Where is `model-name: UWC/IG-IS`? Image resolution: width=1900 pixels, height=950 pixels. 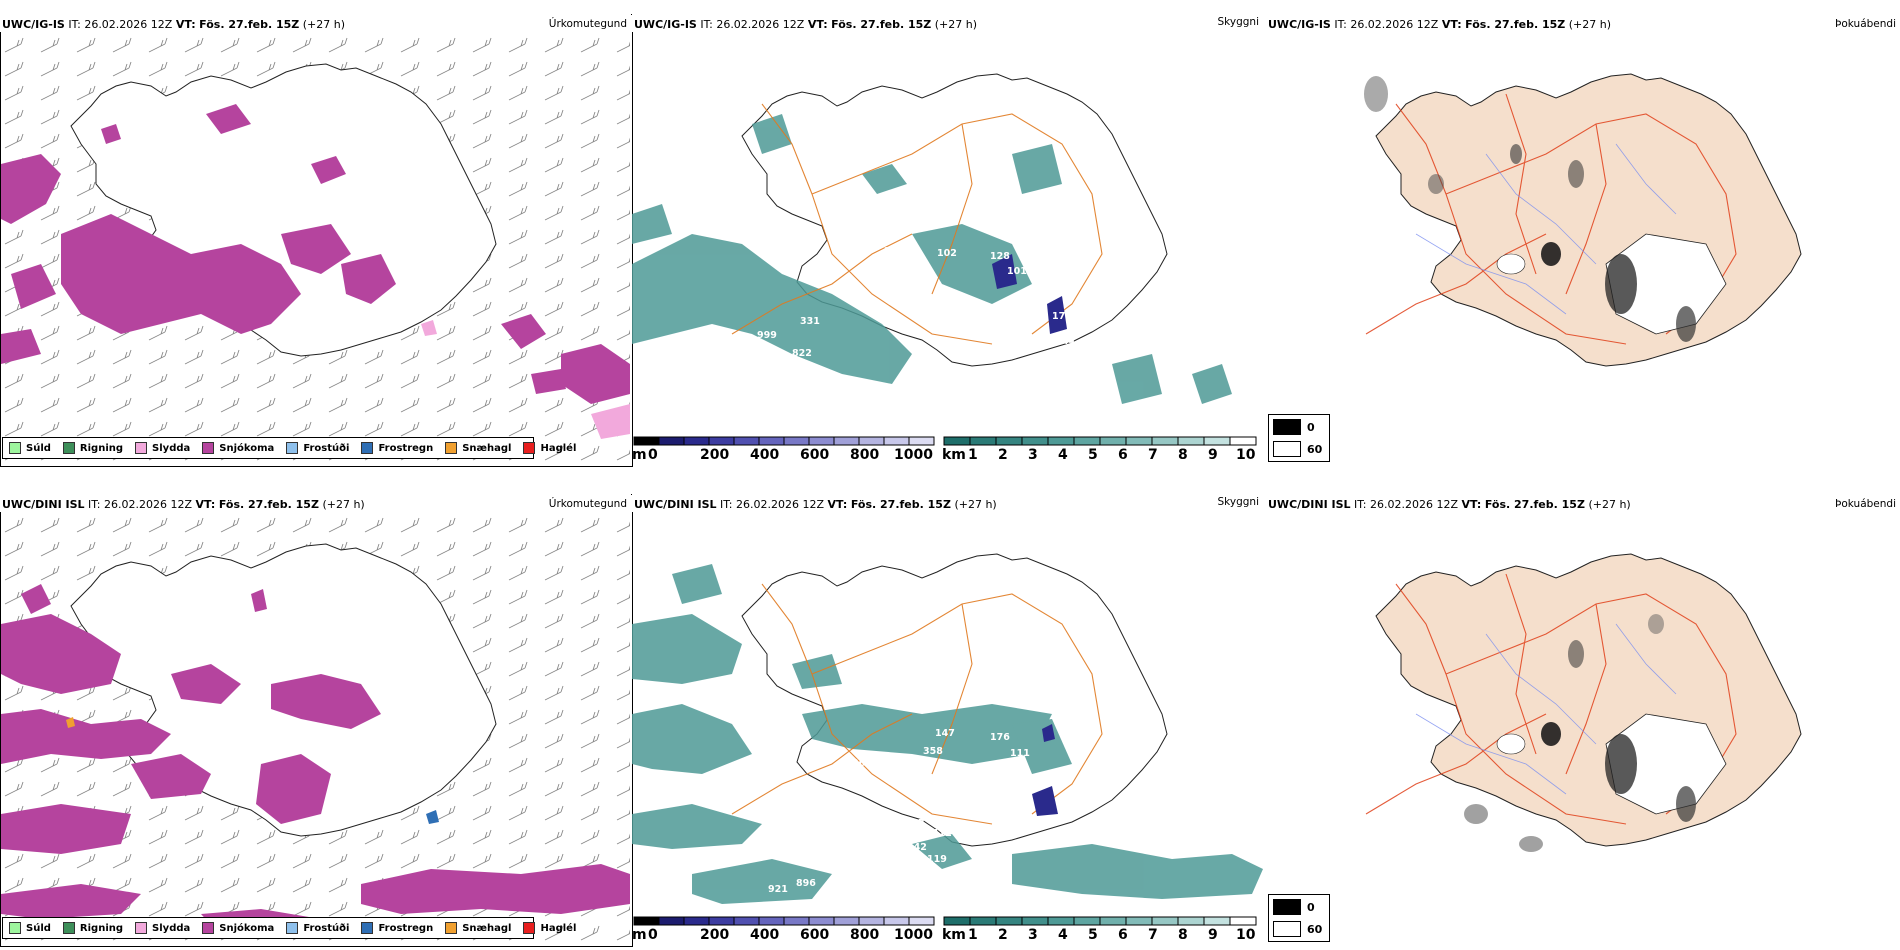
model-name: UWC/IG-IS is located at coordinates (1299, 24).